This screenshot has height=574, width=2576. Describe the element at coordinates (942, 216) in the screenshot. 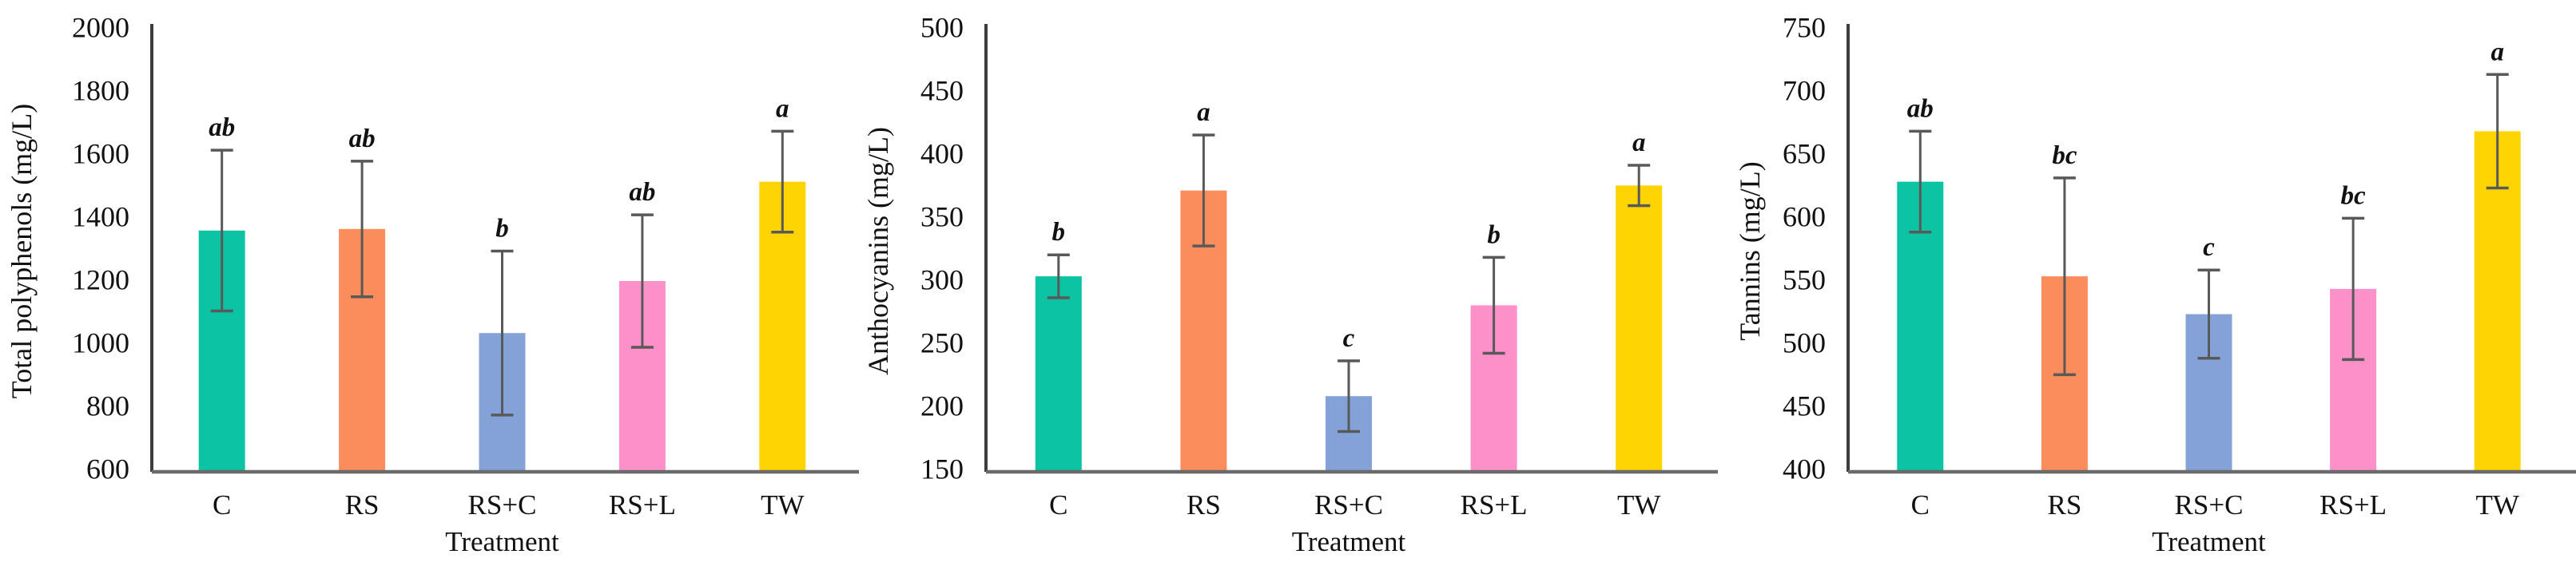

I see `y-tick-label: 350` at that location.